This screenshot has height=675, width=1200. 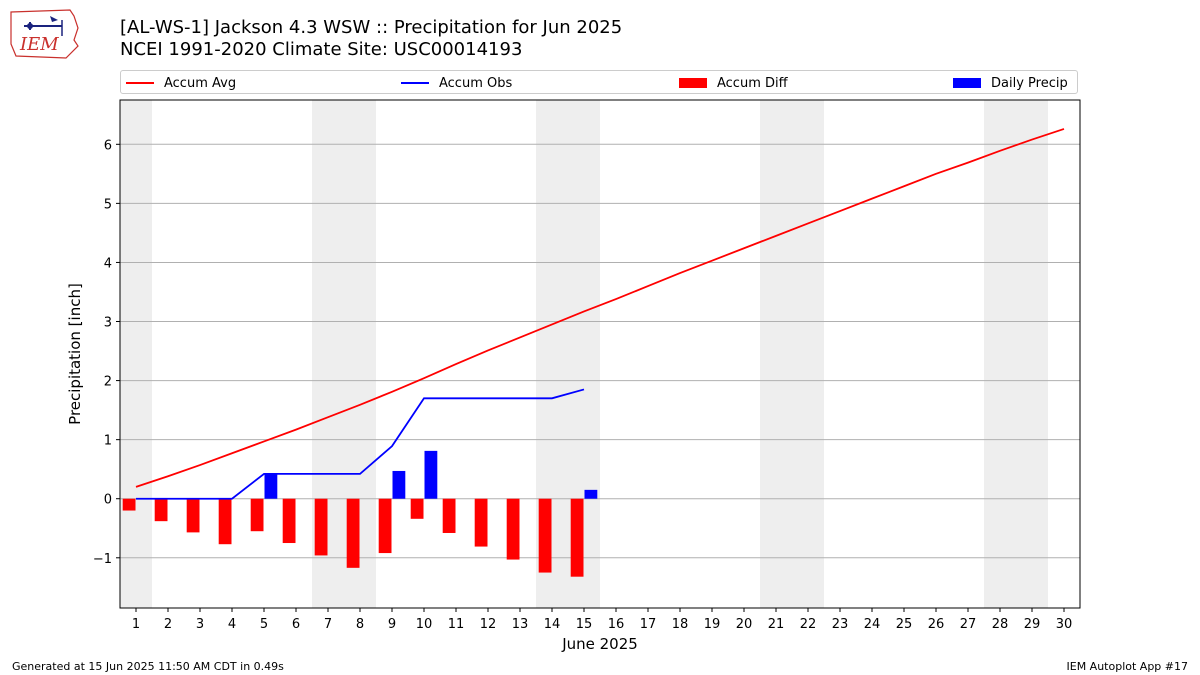 What do you see at coordinates (360, 444) in the screenshot?
I see `accum-obs-line` at bounding box center [360, 444].